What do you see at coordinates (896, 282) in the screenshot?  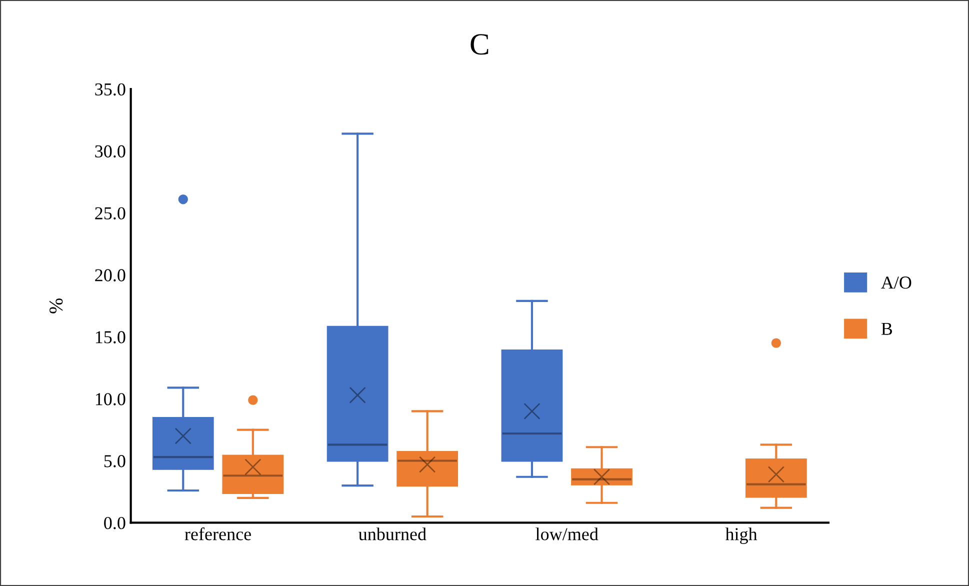 I see `legend-label: A/O` at bounding box center [896, 282].